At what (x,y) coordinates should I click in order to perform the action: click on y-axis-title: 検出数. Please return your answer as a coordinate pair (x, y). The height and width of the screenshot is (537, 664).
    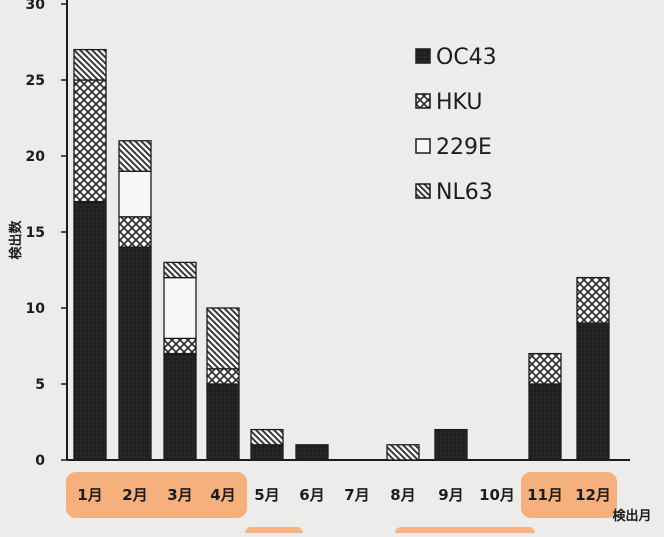
    Looking at the image, I should click on (16, 240).